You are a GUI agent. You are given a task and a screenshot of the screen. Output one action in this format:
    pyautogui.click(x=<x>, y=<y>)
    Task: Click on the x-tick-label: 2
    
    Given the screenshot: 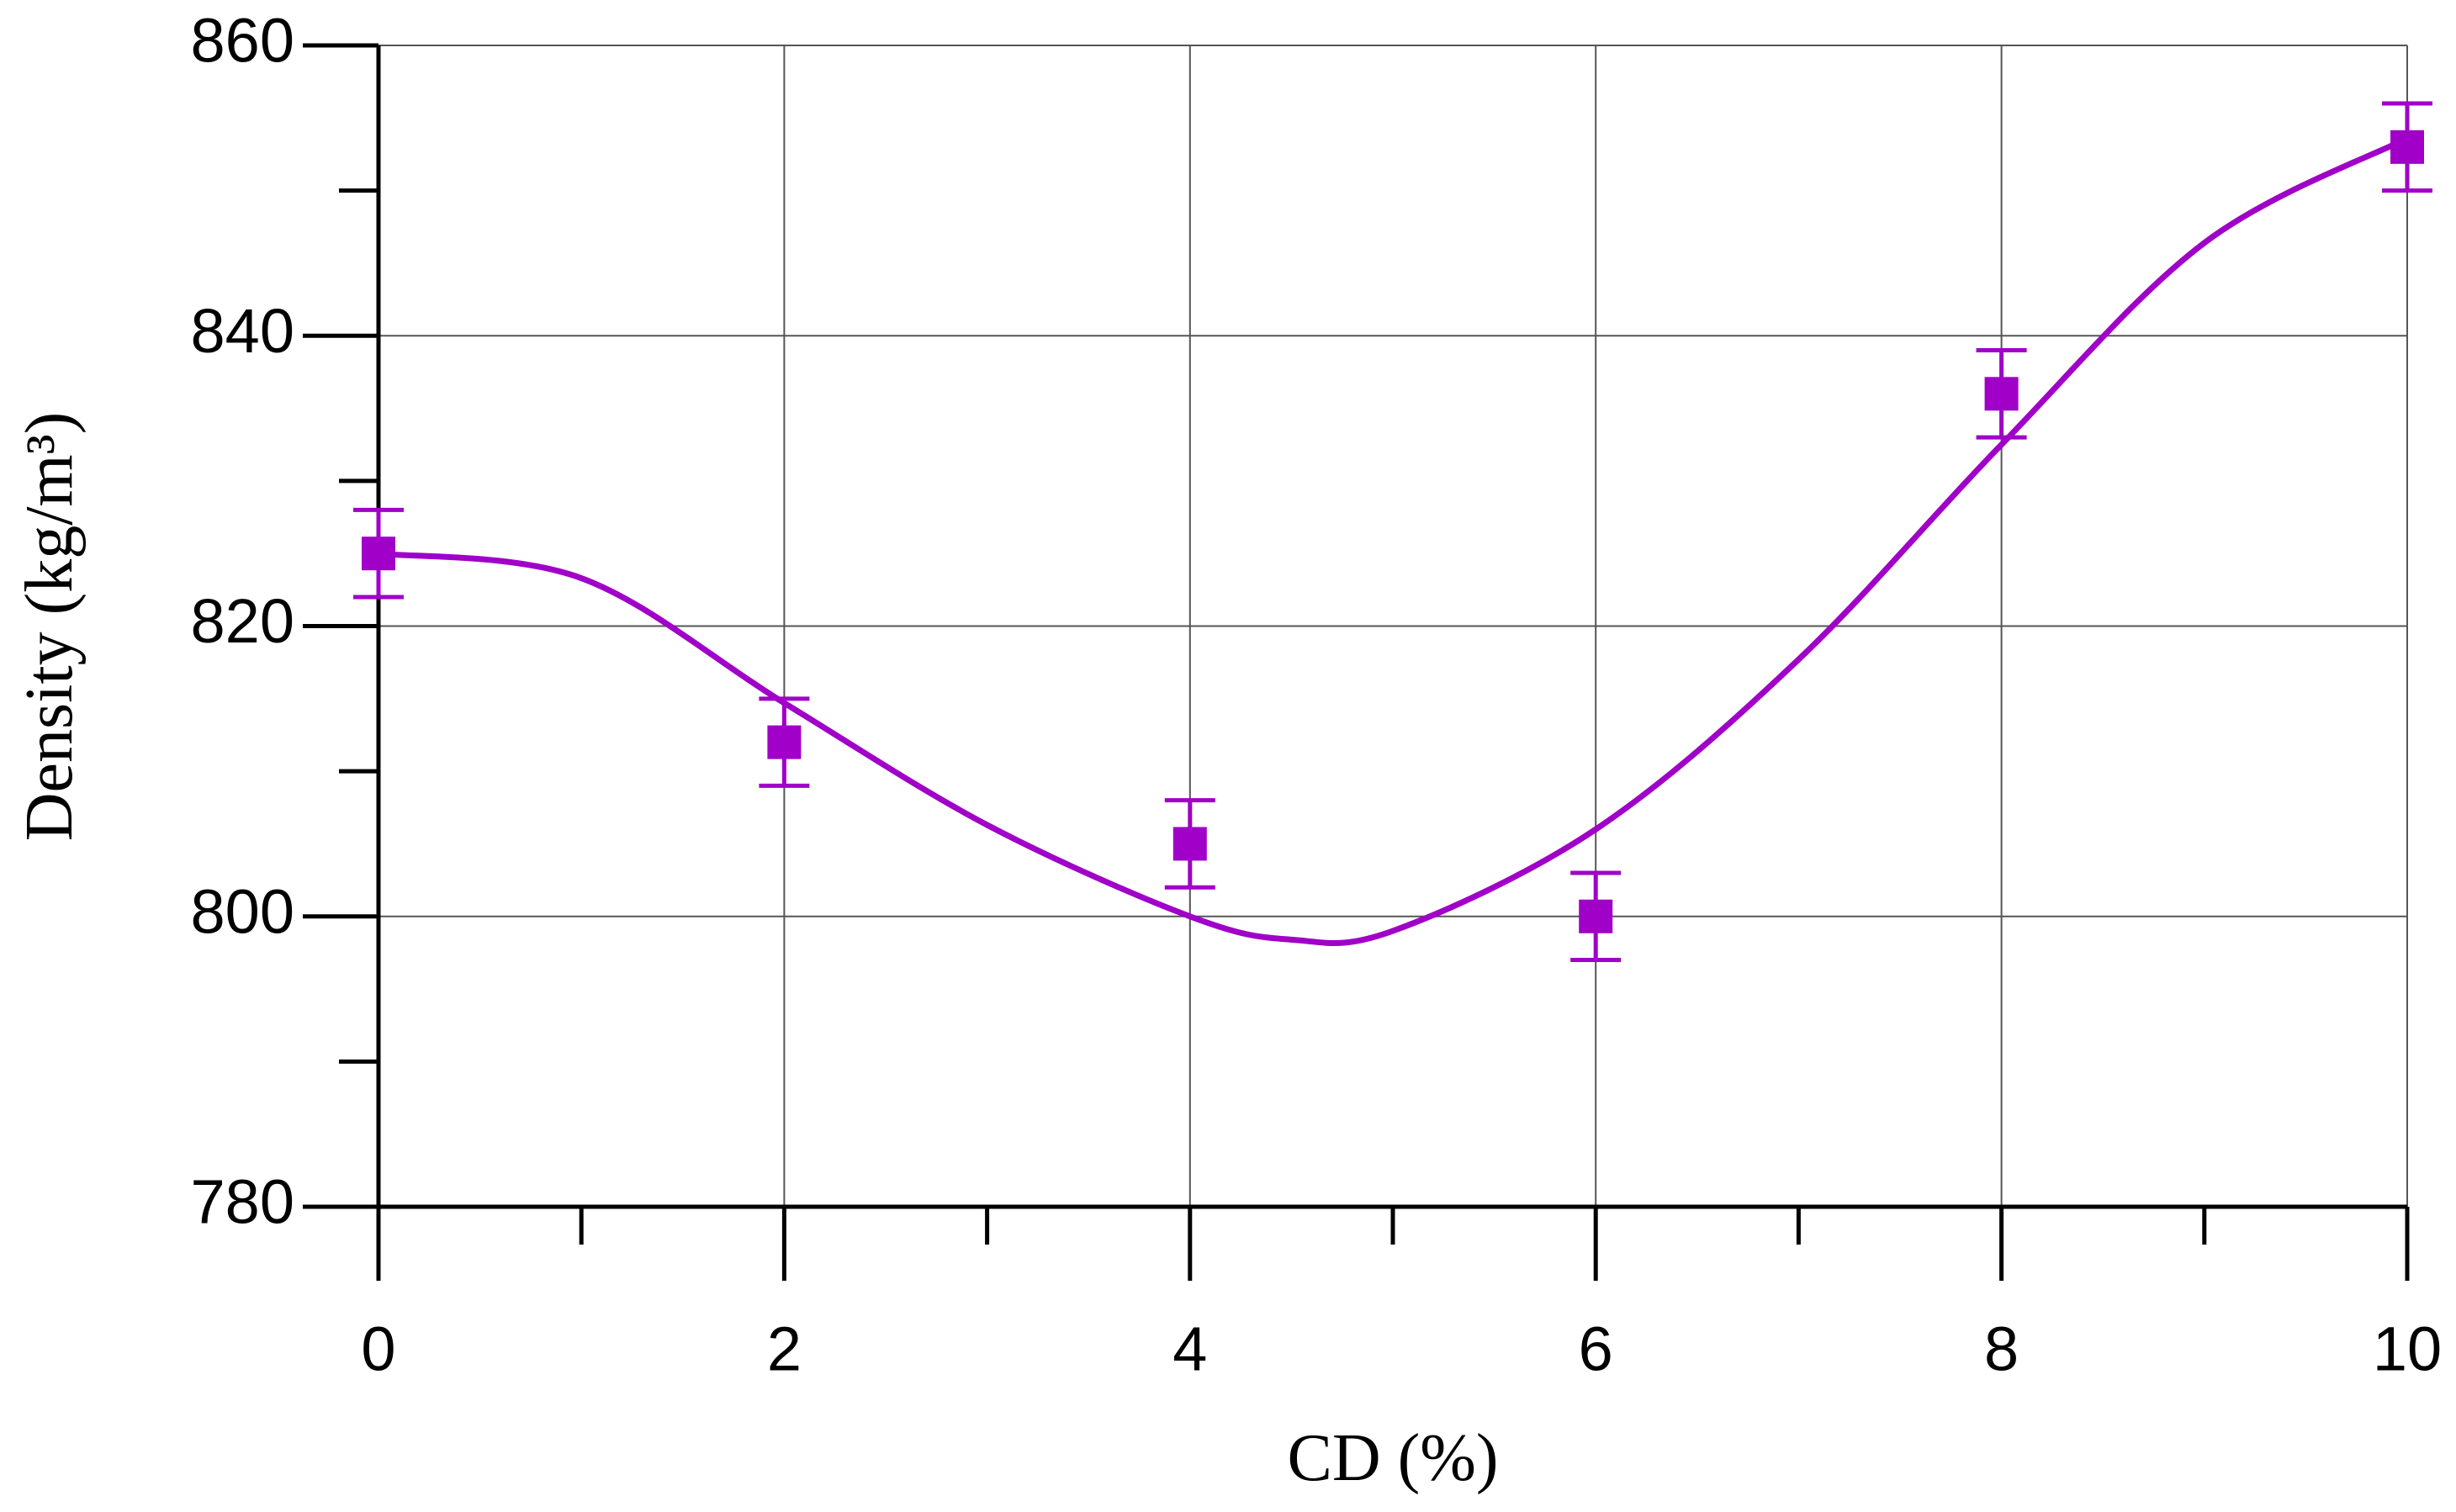 What is the action you would take?
    pyautogui.click(x=784, y=1349)
    